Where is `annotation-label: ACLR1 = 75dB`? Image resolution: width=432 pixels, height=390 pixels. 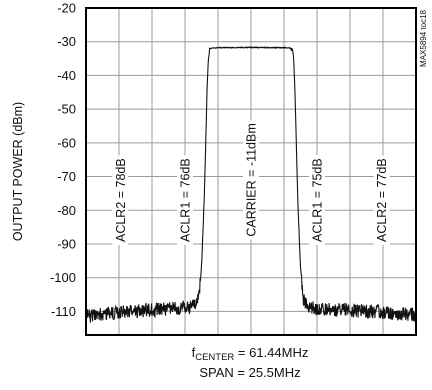
annotation-label: ACLR1 = 75dB is located at coordinates (318, 200).